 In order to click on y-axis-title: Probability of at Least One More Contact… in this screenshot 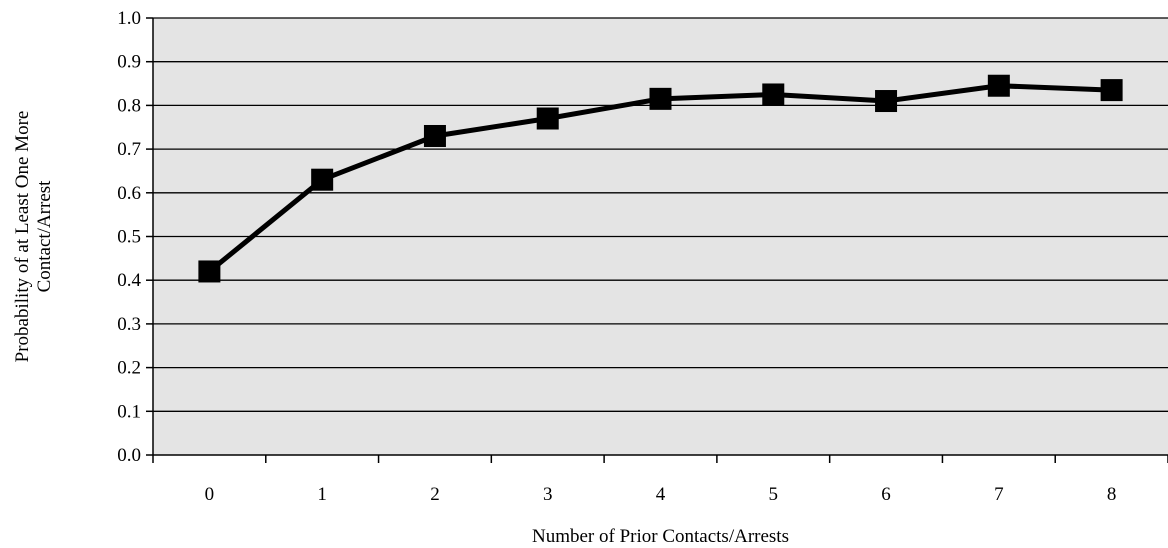, I will do `click(33, 237)`.